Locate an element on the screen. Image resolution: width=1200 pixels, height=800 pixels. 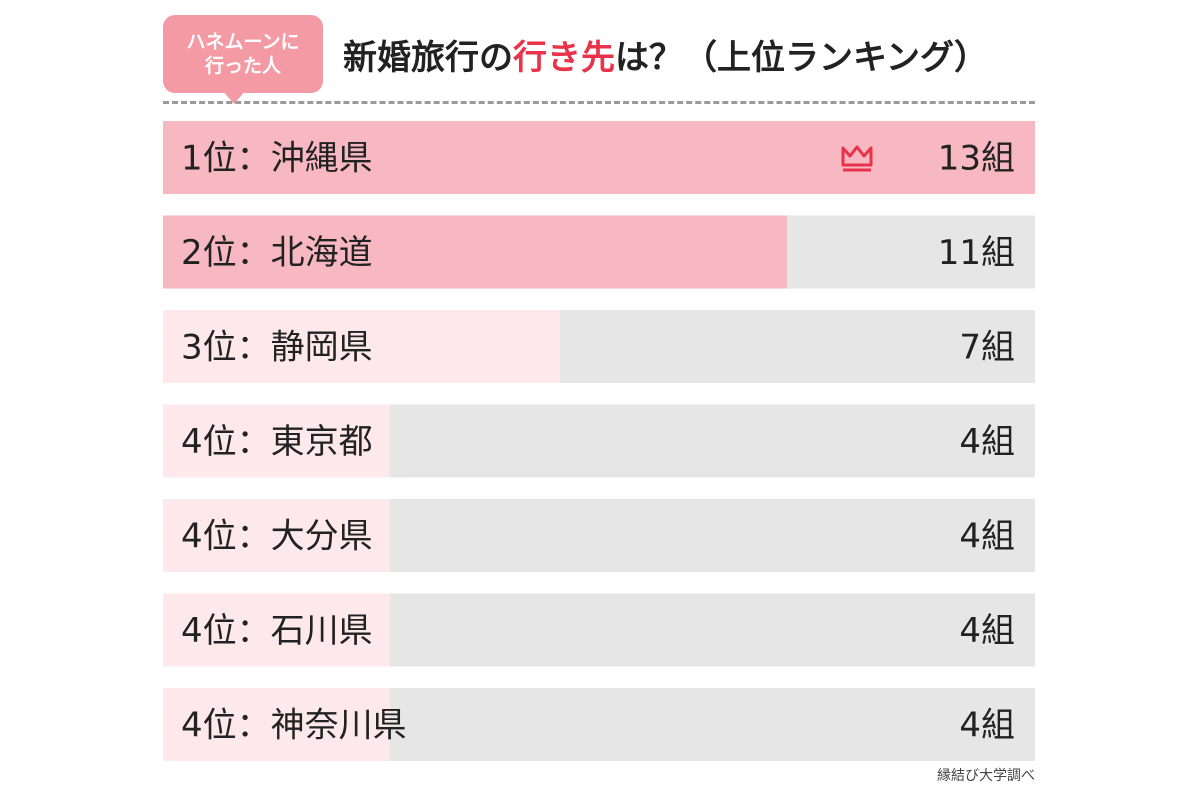
chart-title: 新婚旅行の行き先は？（上位ランキング） is located at coordinates (665, 58).